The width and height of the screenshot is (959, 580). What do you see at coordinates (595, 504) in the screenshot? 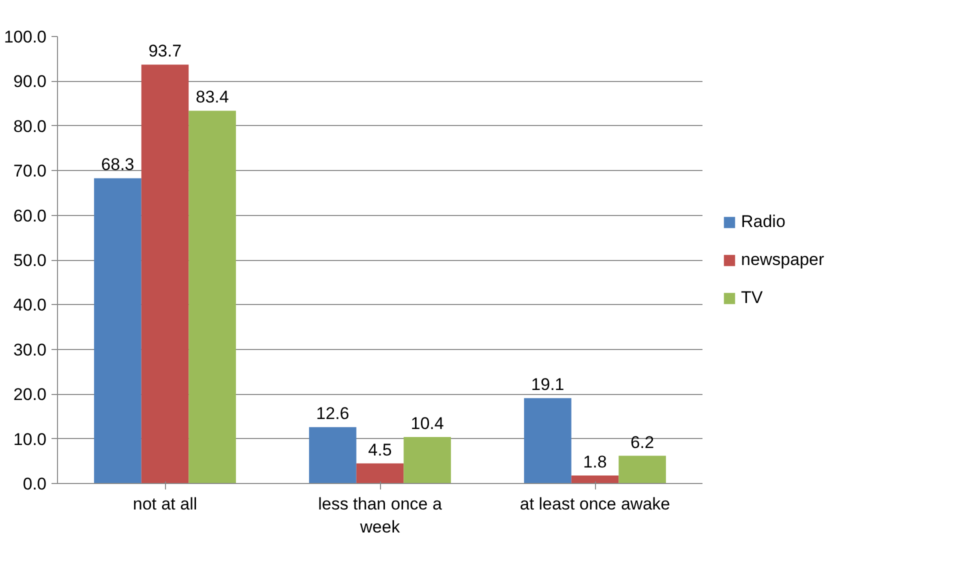
I see `x-tick-label: at least once awake` at bounding box center [595, 504].